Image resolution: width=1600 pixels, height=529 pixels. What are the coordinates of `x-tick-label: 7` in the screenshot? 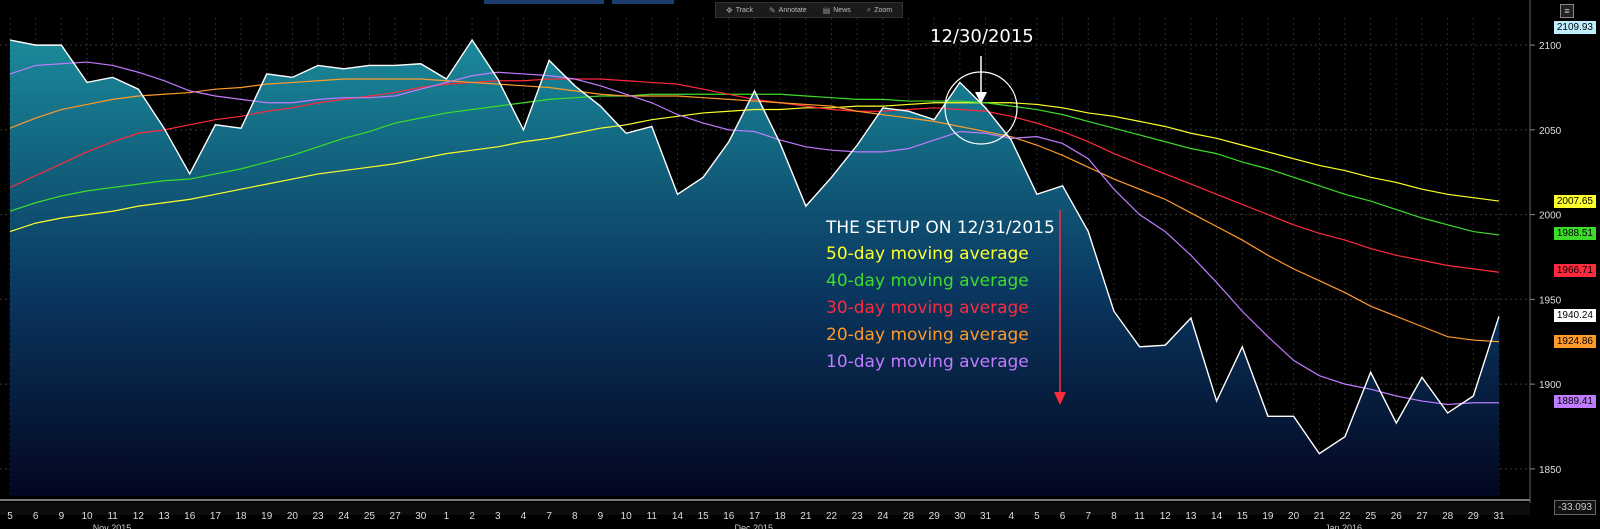 It's located at (549, 516).